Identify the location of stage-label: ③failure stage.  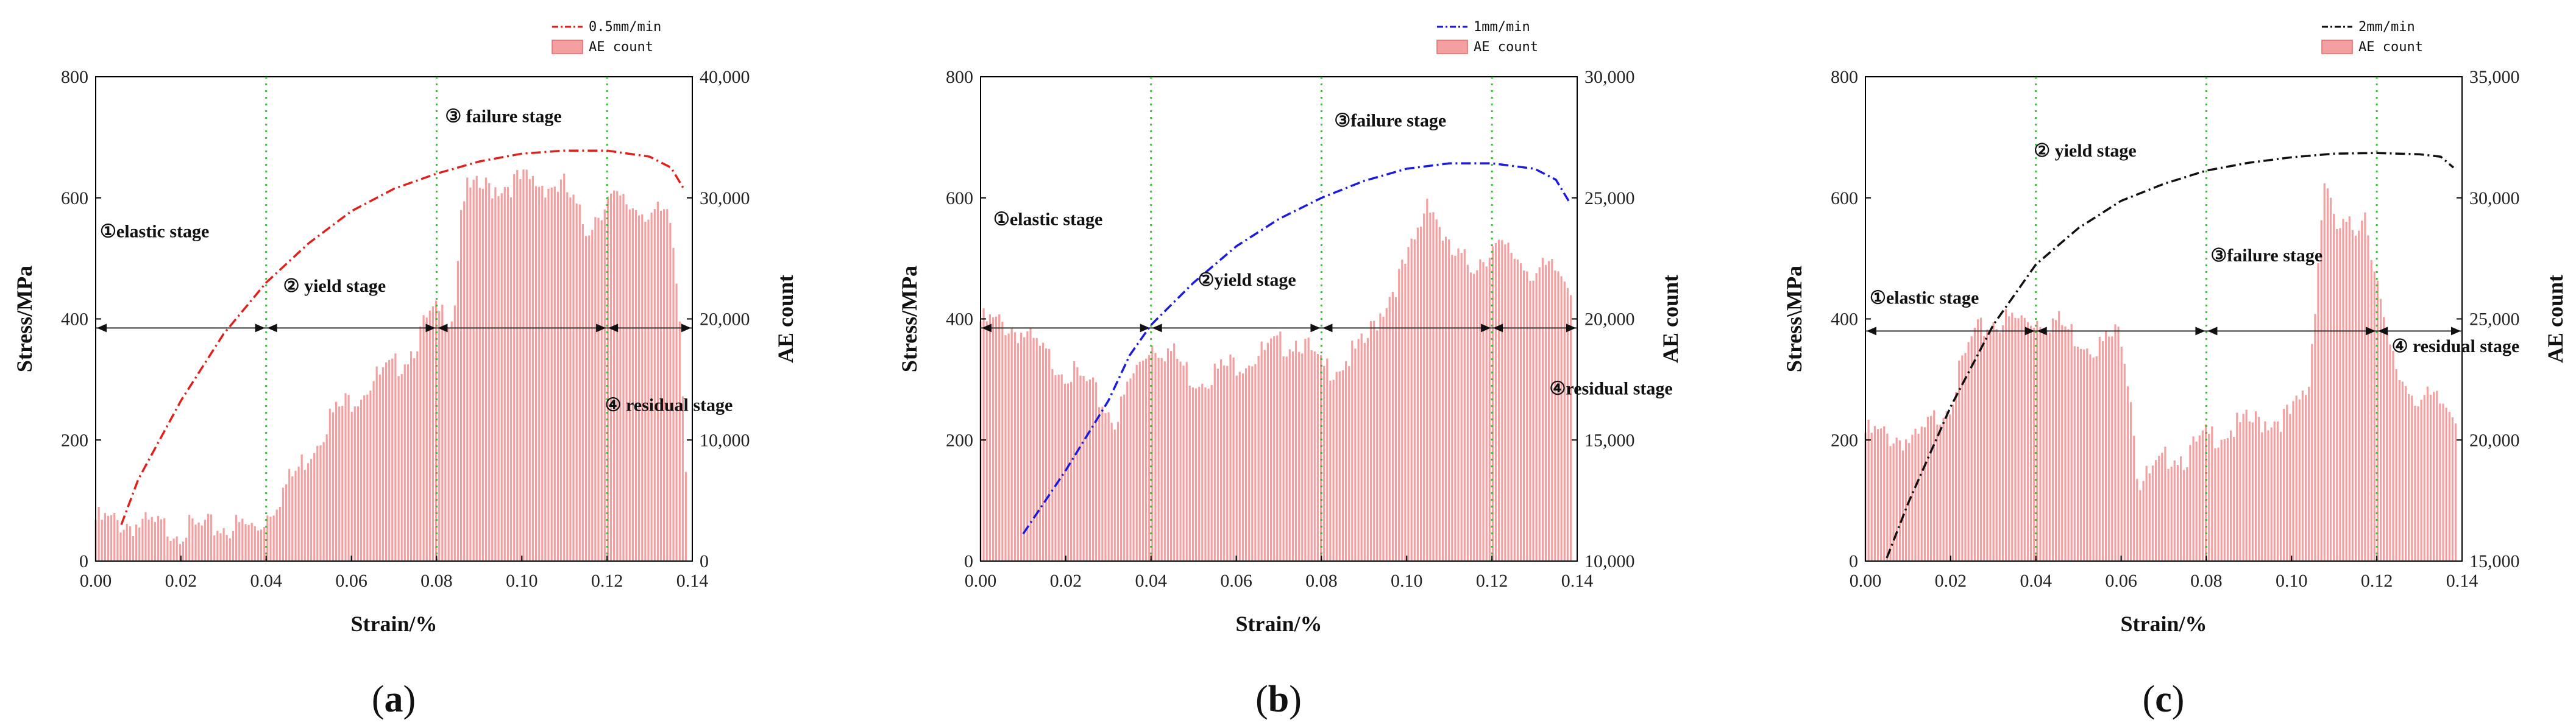
(2266, 256).